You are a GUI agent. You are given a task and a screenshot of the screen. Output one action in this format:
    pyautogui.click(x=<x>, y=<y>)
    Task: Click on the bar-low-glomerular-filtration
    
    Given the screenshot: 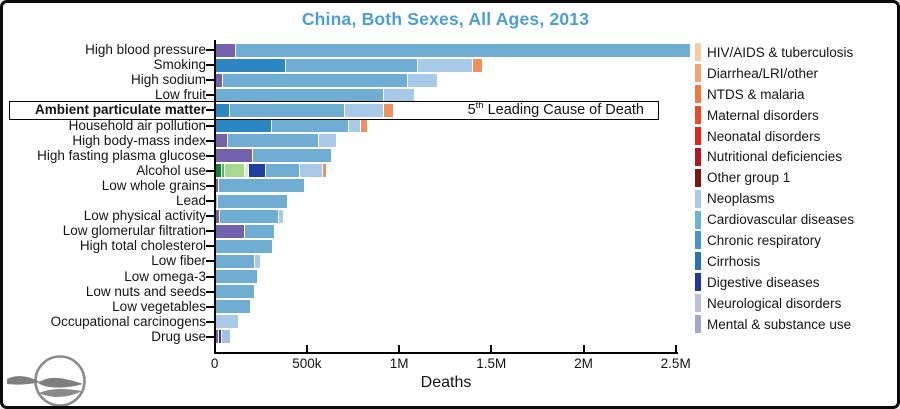 What is the action you would take?
    pyautogui.click(x=245, y=231)
    